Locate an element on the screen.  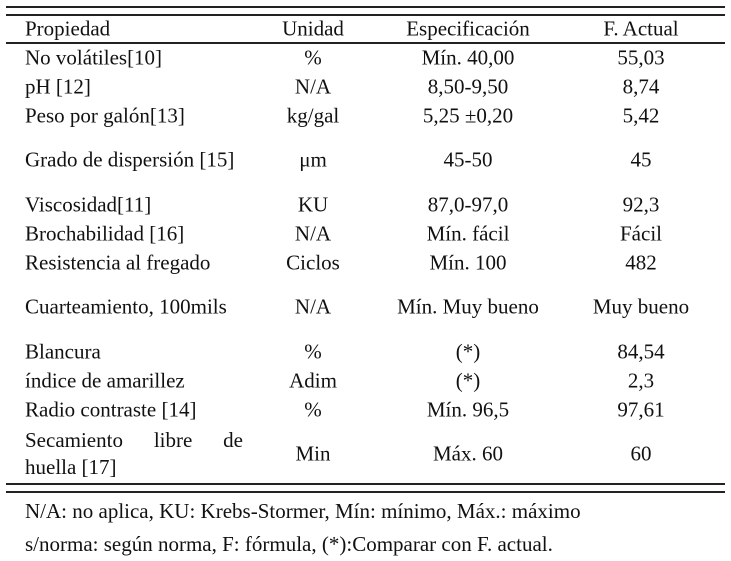
unit-cell: Ciclos is located at coordinates (313, 262).